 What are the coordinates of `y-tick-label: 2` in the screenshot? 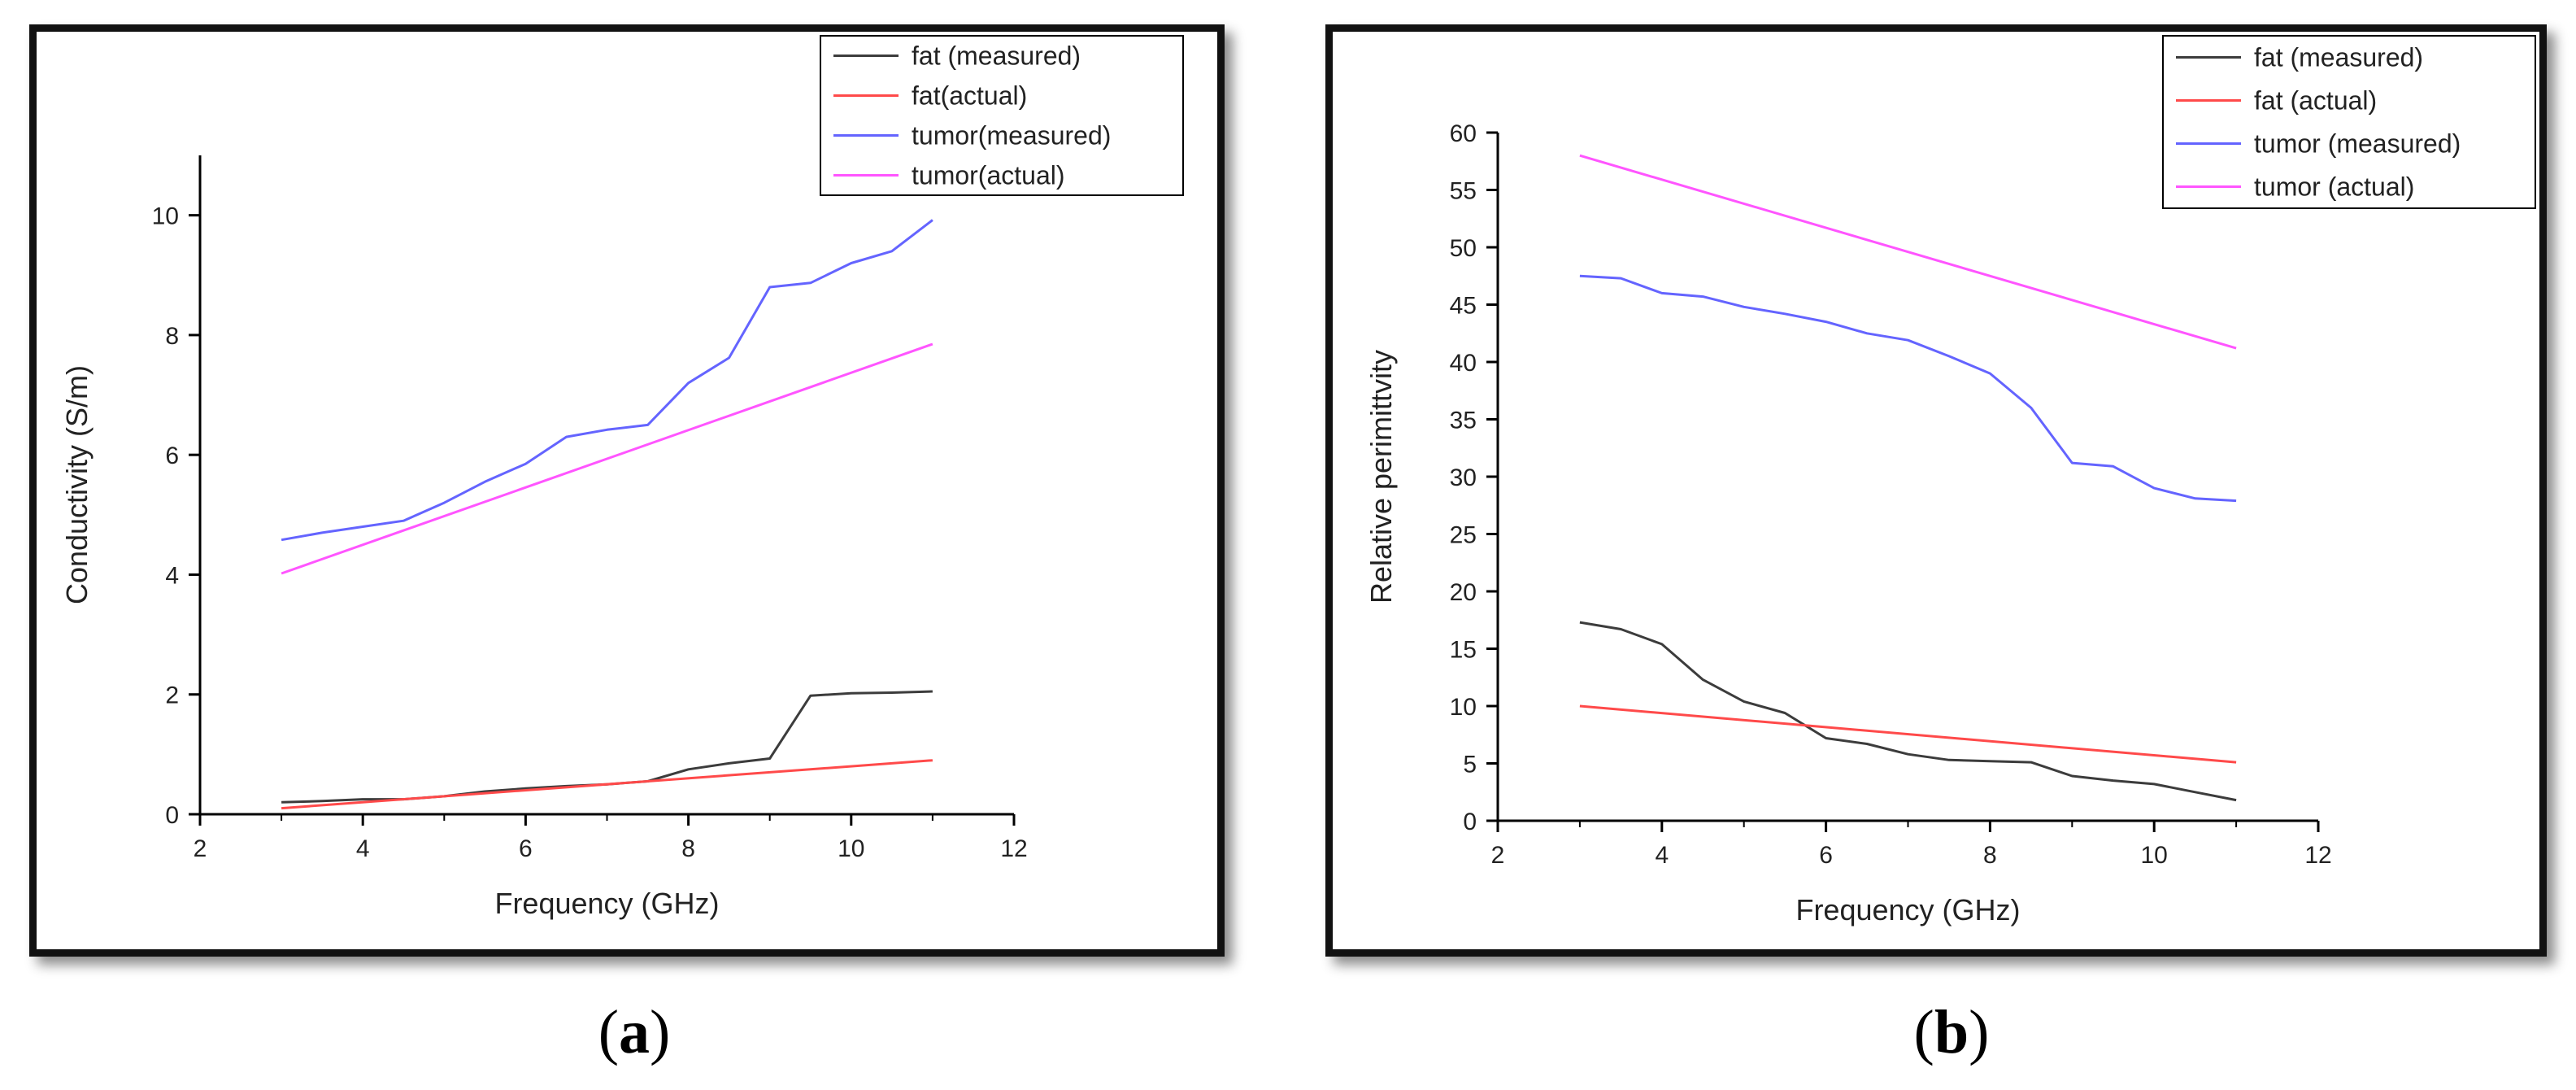 It's located at (172, 695).